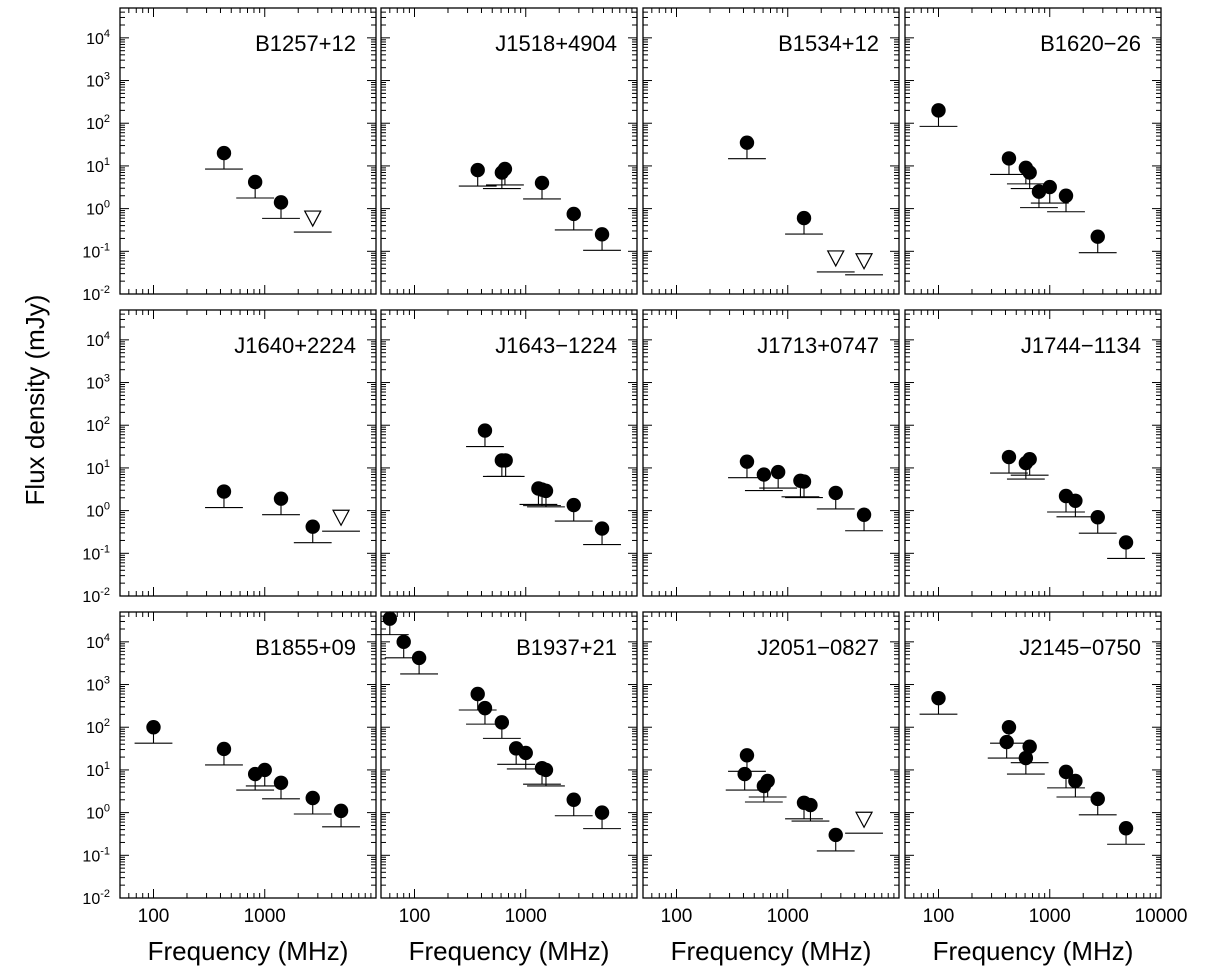 The image size is (1207, 973). I want to click on panel-3: B1534+12, so click(771, 151).